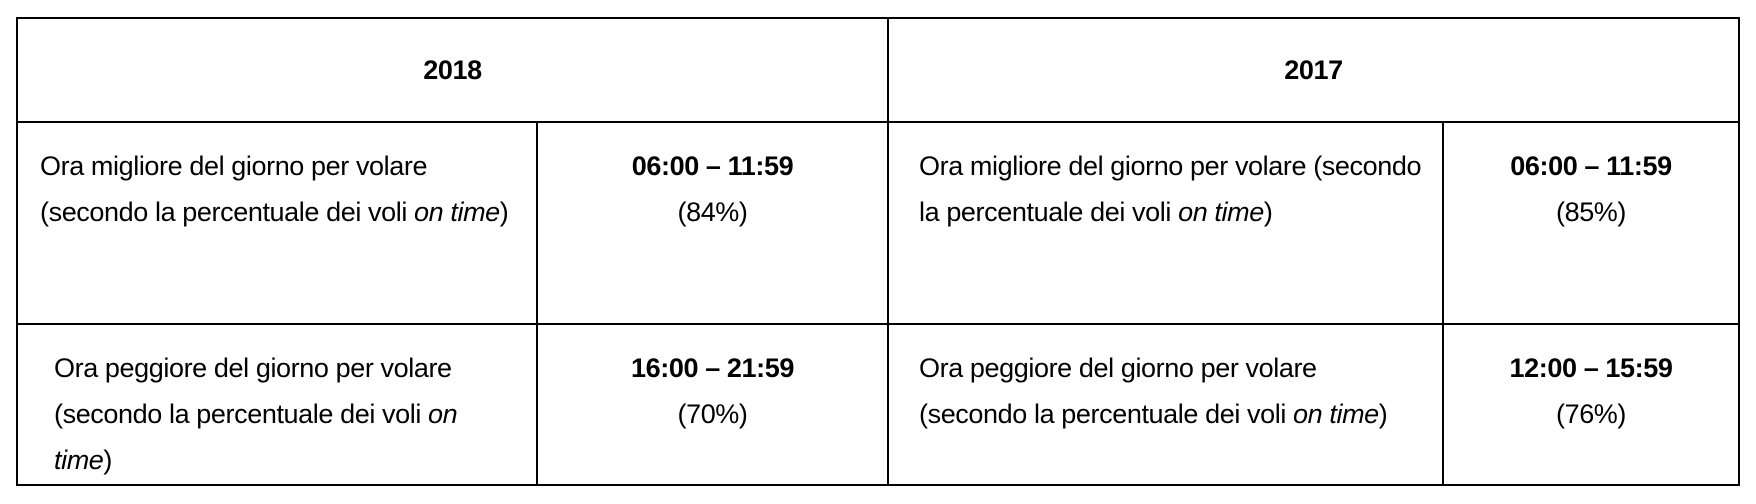 This screenshot has width=1756, height=504. I want to click on value-2018: 06:00 – 11:59 (84%), so click(712, 223).